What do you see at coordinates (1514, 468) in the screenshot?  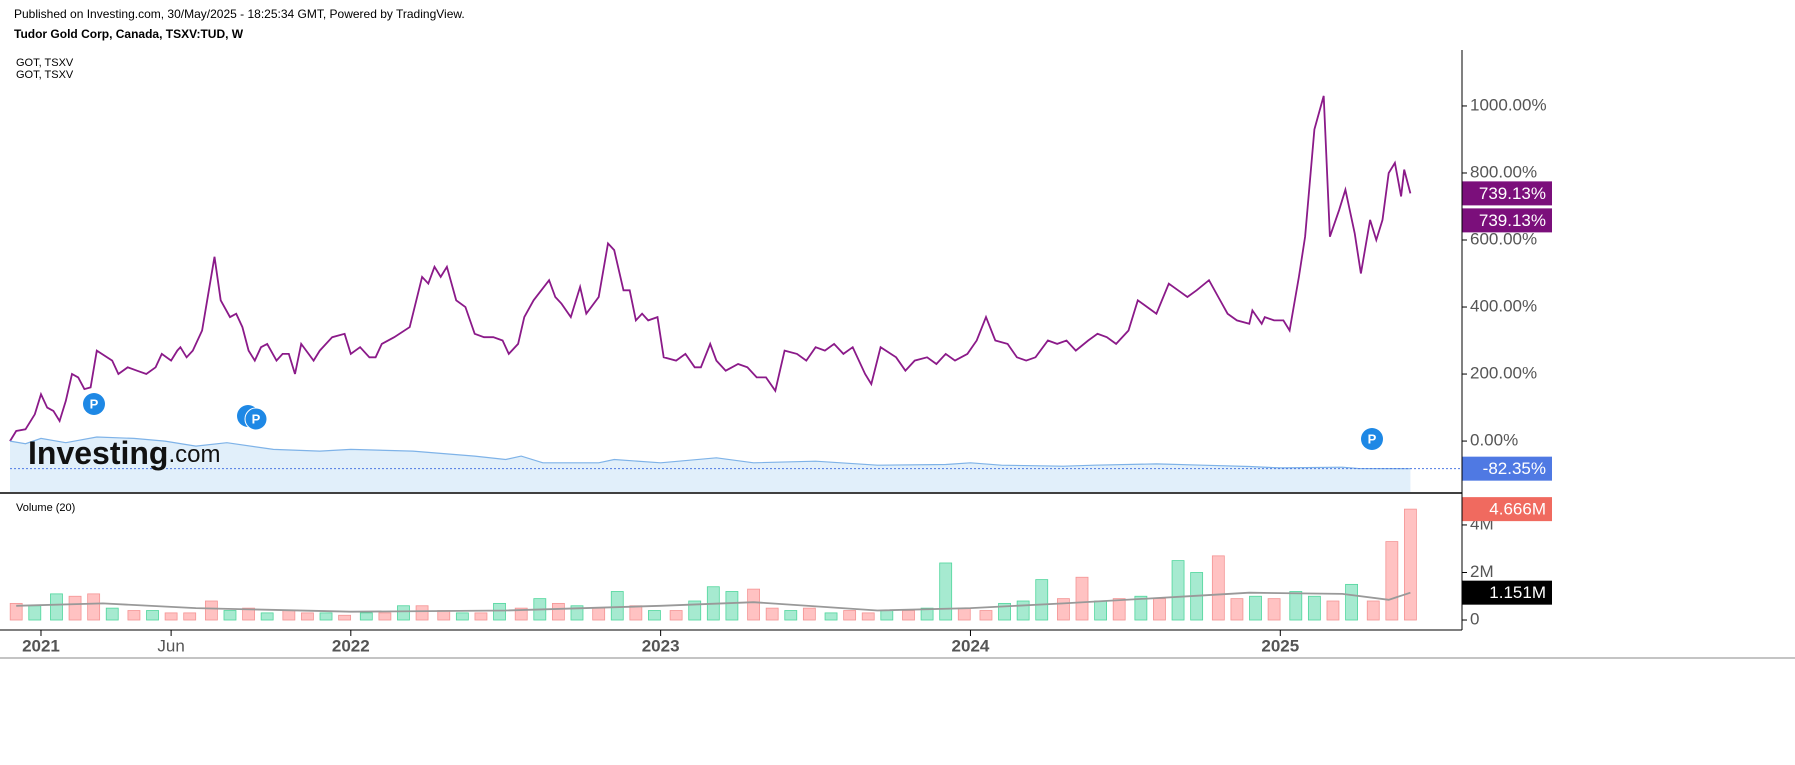 I see `last-value-label: -82.35%` at bounding box center [1514, 468].